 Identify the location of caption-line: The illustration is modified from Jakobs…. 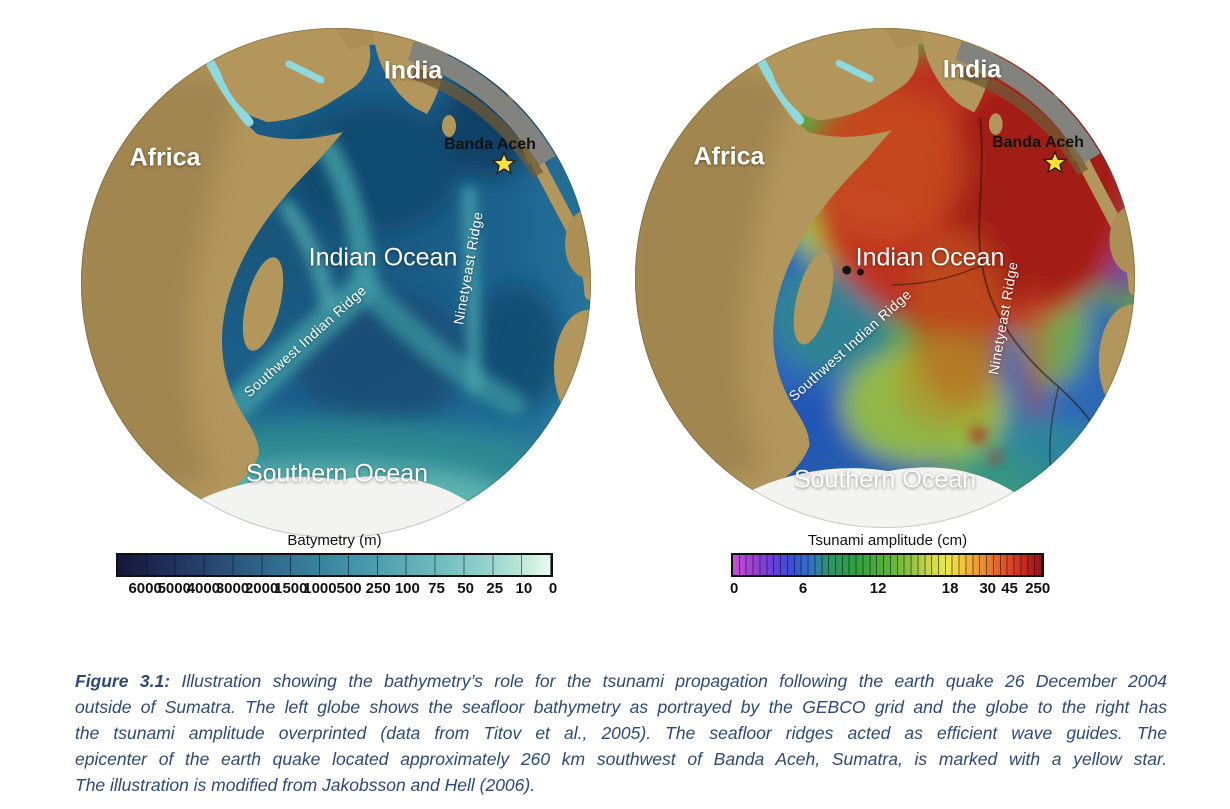
(305, 785).